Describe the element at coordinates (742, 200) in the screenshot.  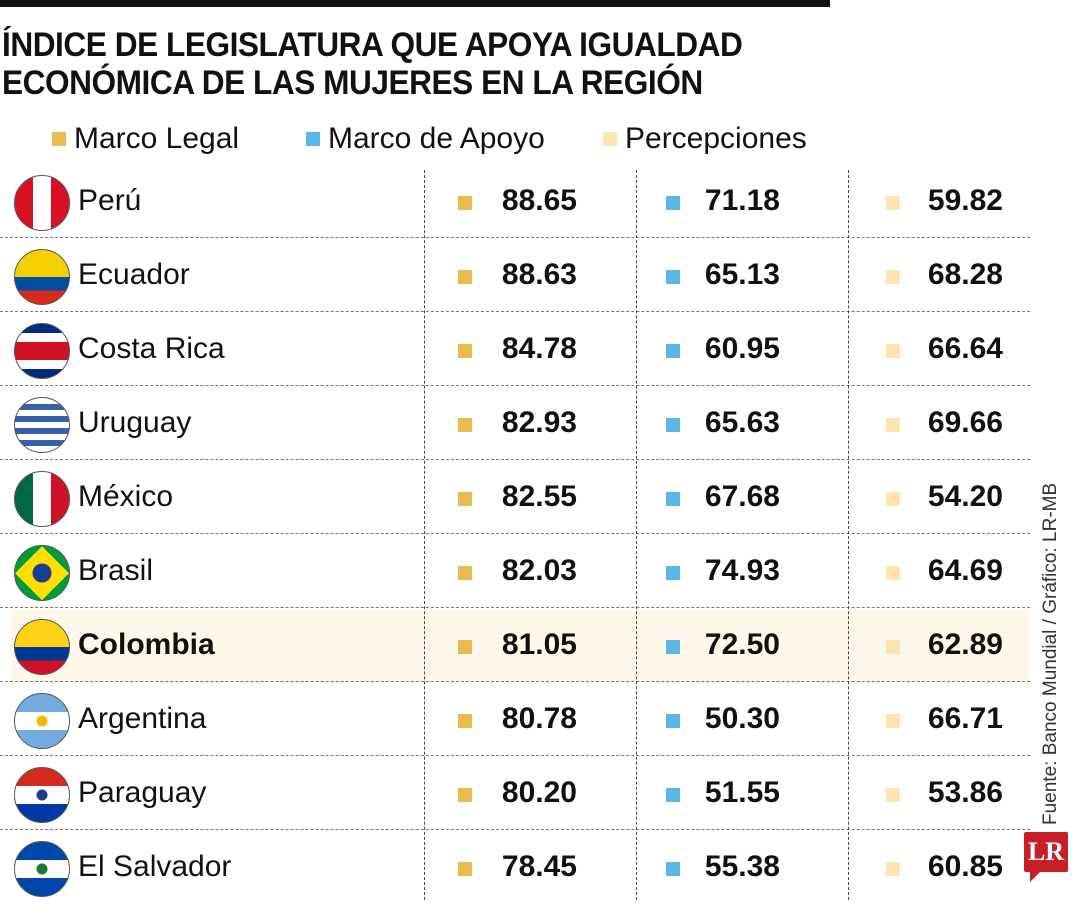
I see `data-value: 71.18` at that location.